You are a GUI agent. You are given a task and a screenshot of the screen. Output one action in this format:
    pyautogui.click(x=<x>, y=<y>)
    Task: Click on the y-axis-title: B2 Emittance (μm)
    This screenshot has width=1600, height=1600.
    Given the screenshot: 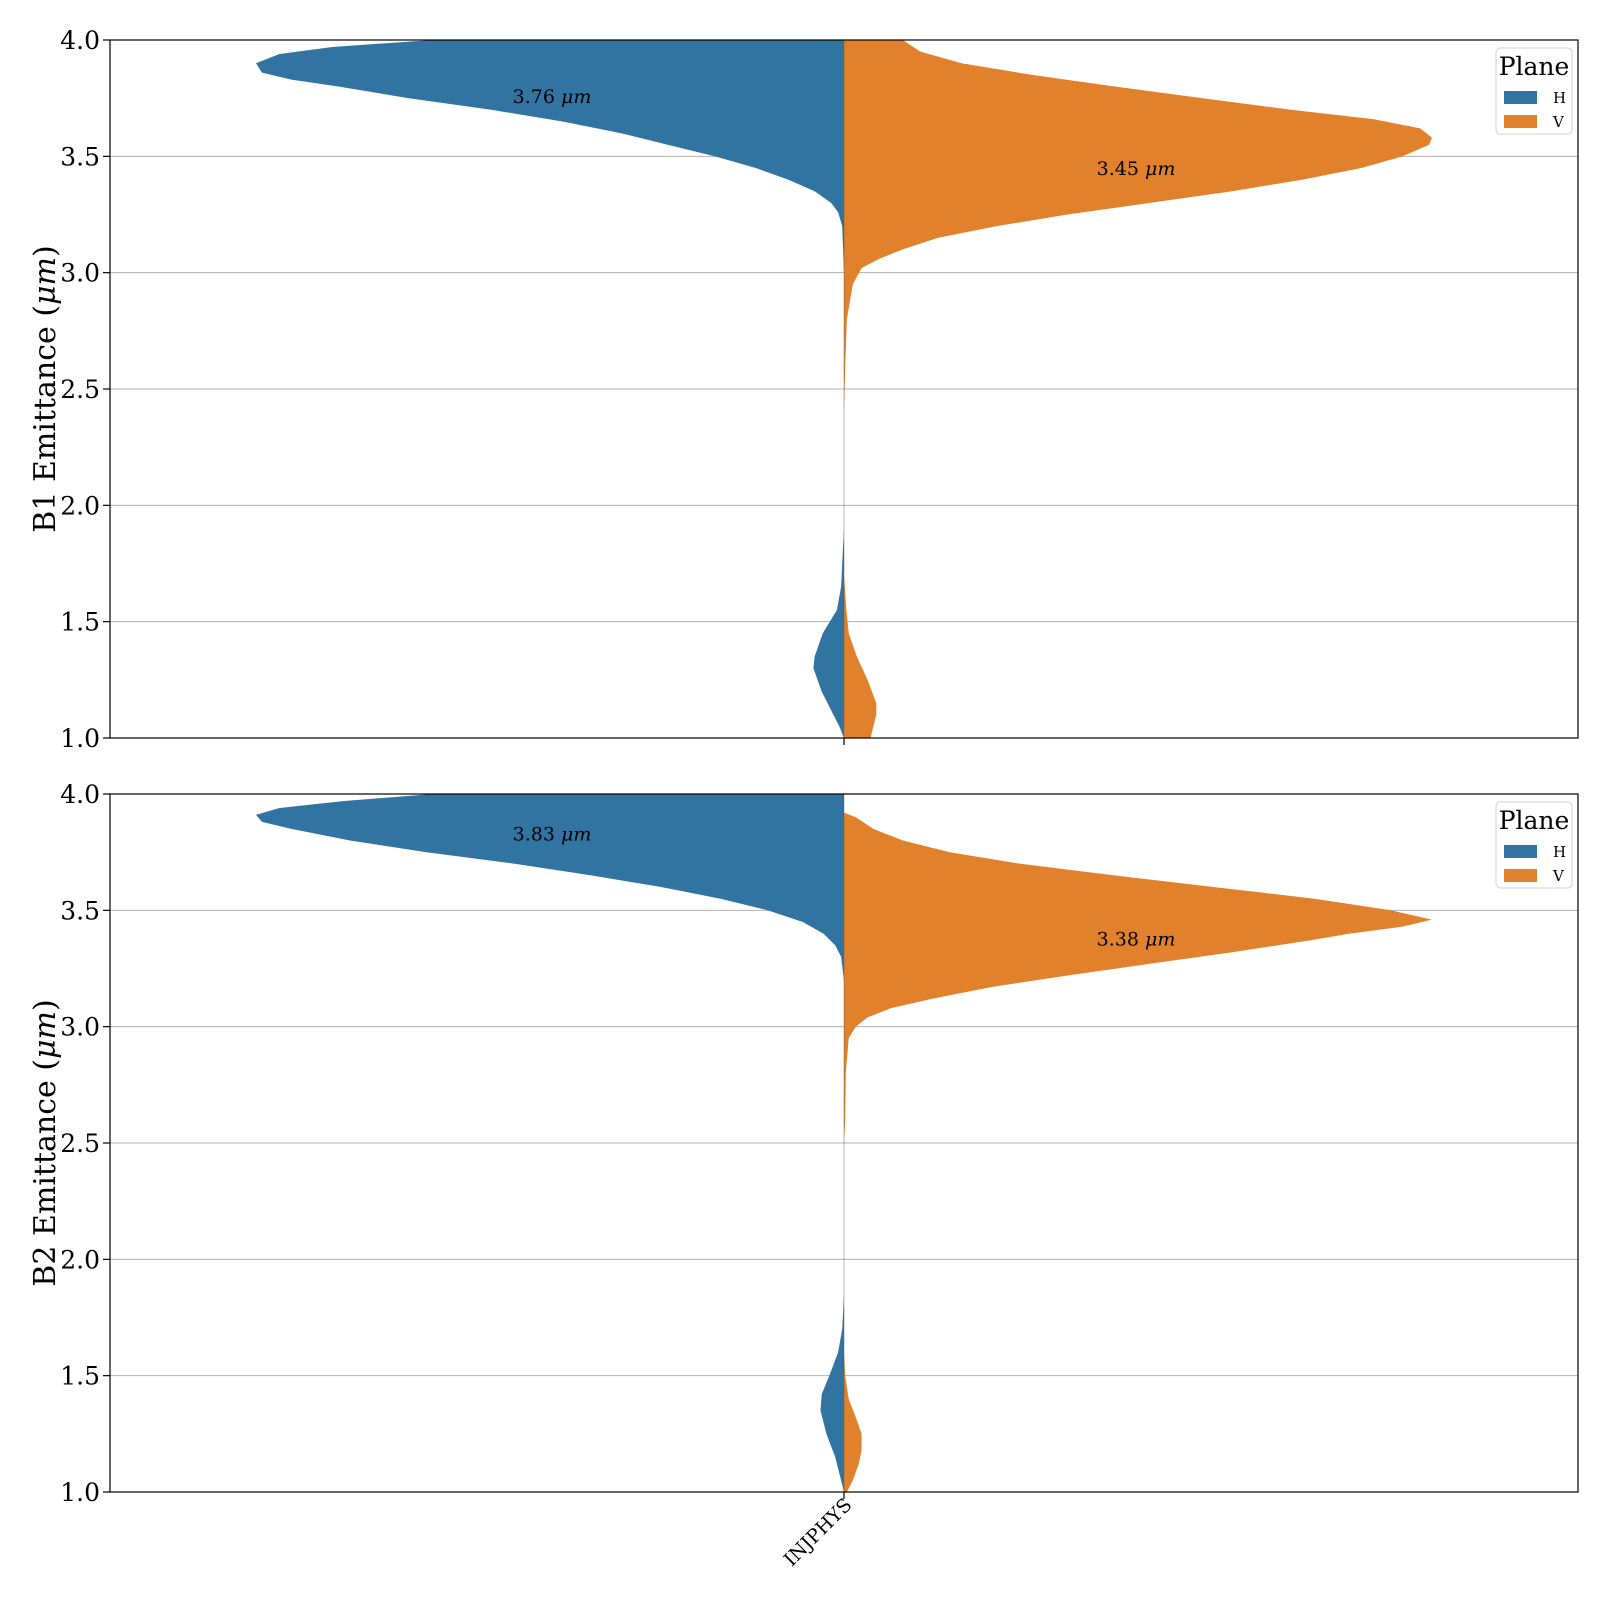 What is the action you would take?
    pyautogui.click(x=45, y=1142)
    